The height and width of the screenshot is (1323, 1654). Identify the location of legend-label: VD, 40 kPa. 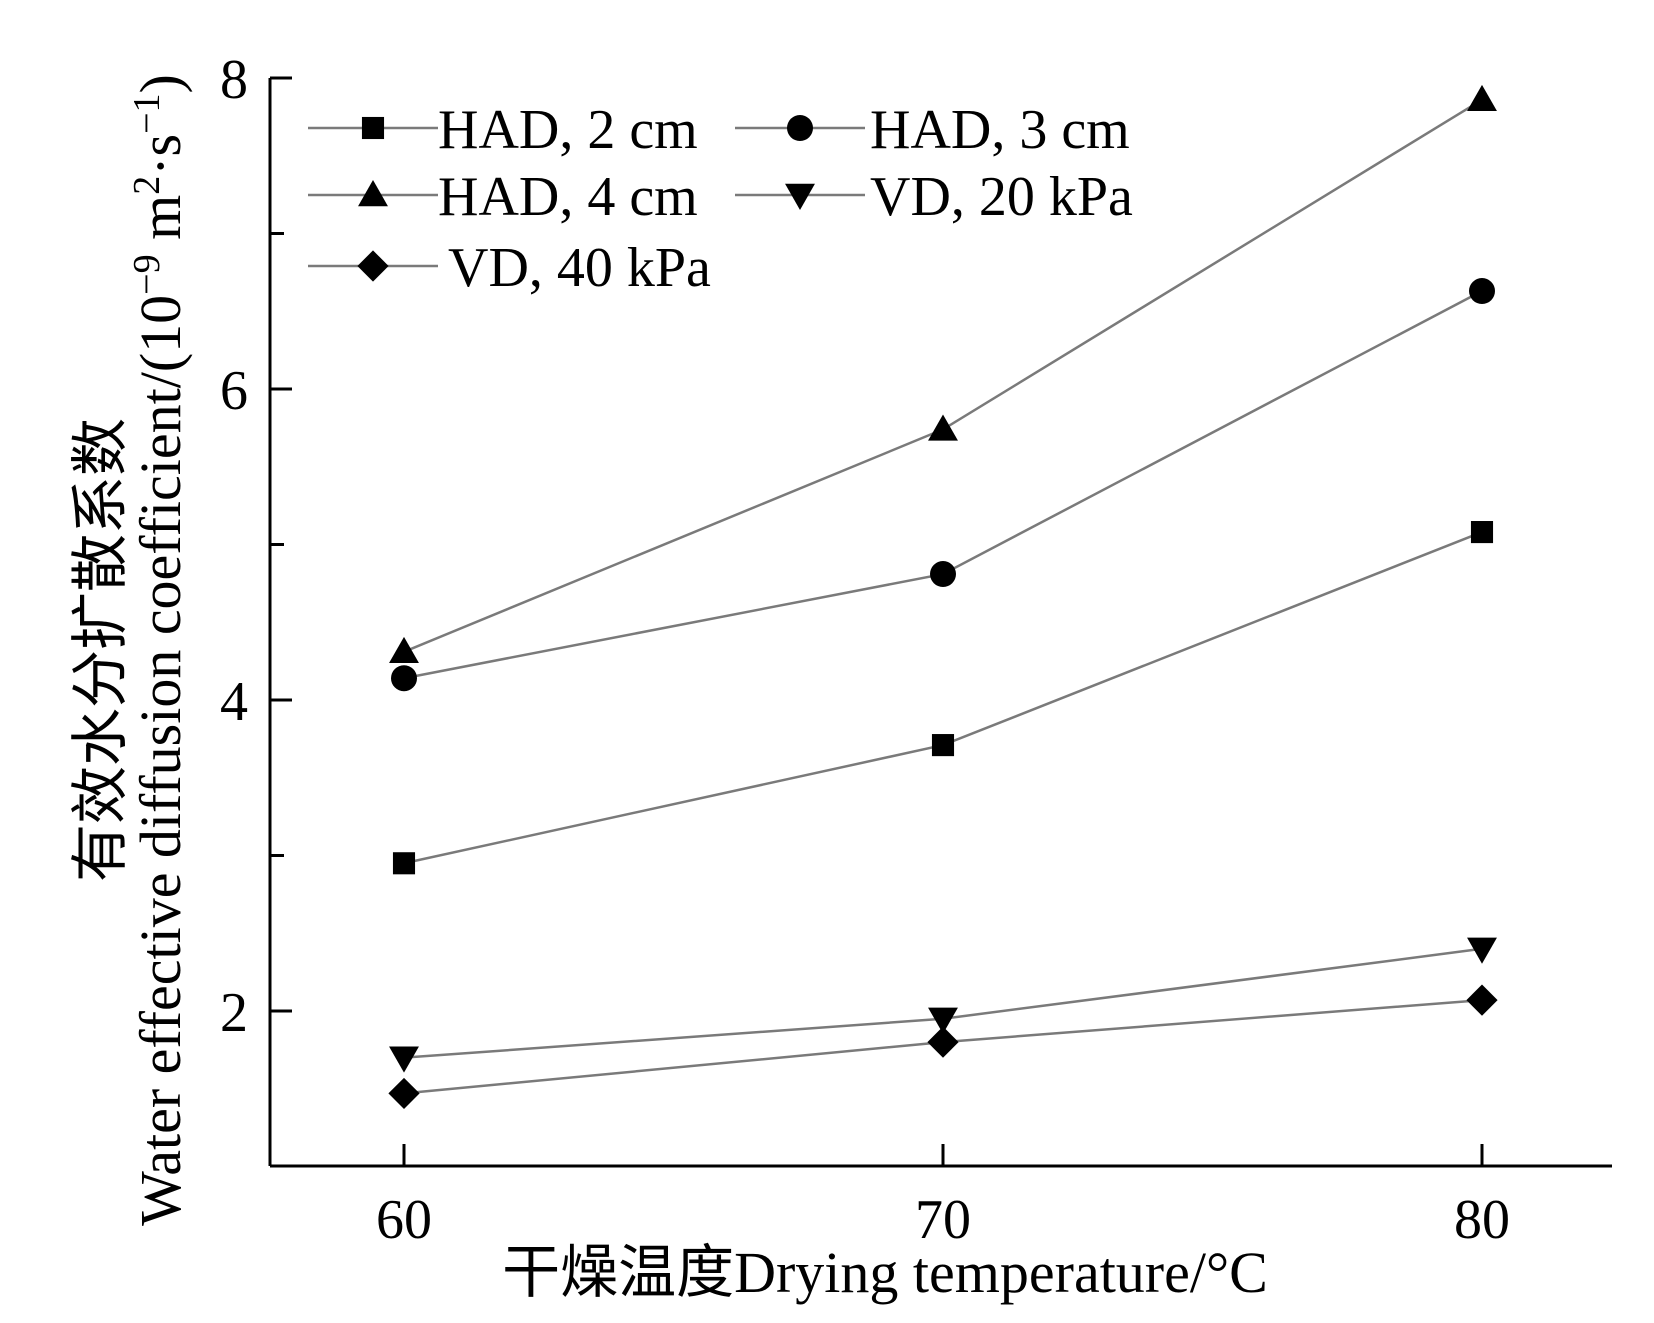
(579, 268).